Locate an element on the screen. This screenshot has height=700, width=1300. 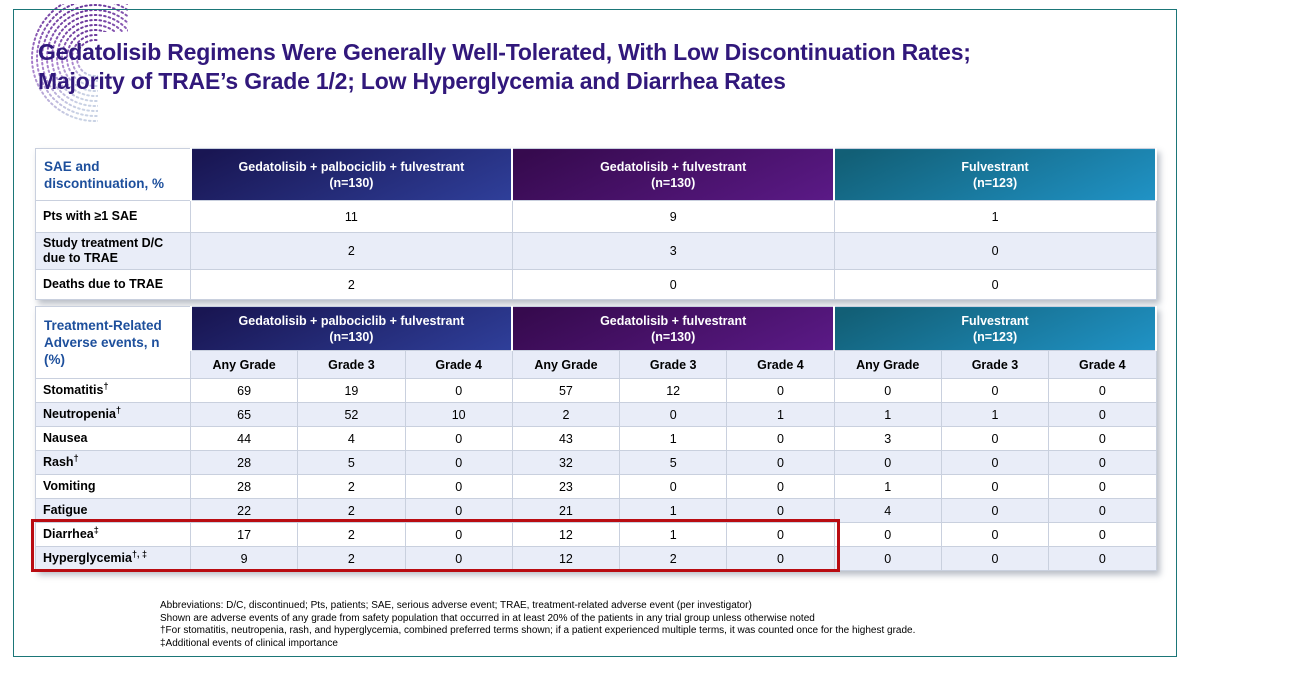
table-row: Diarrhea‡ 17 2 0 12 1 0 0 0 0 is located at coordinates (596, 534).